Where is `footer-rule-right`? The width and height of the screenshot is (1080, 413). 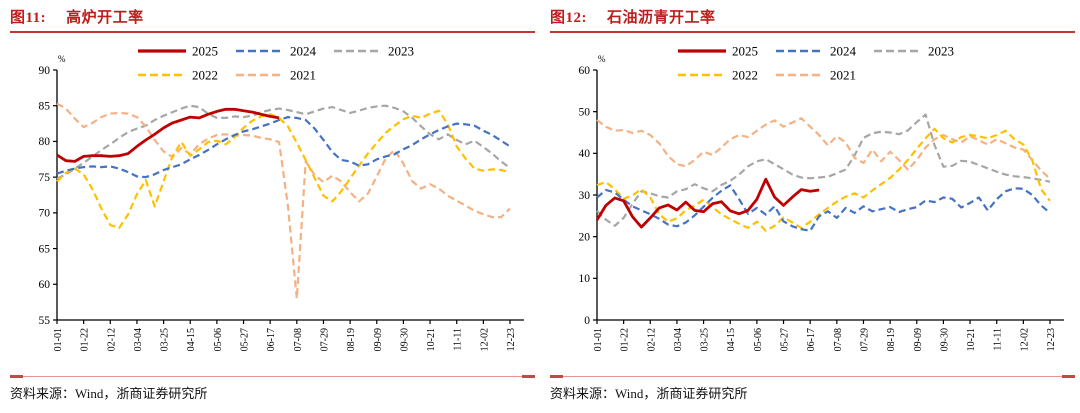 footer-rule-right is located at coordinates (812, 376).